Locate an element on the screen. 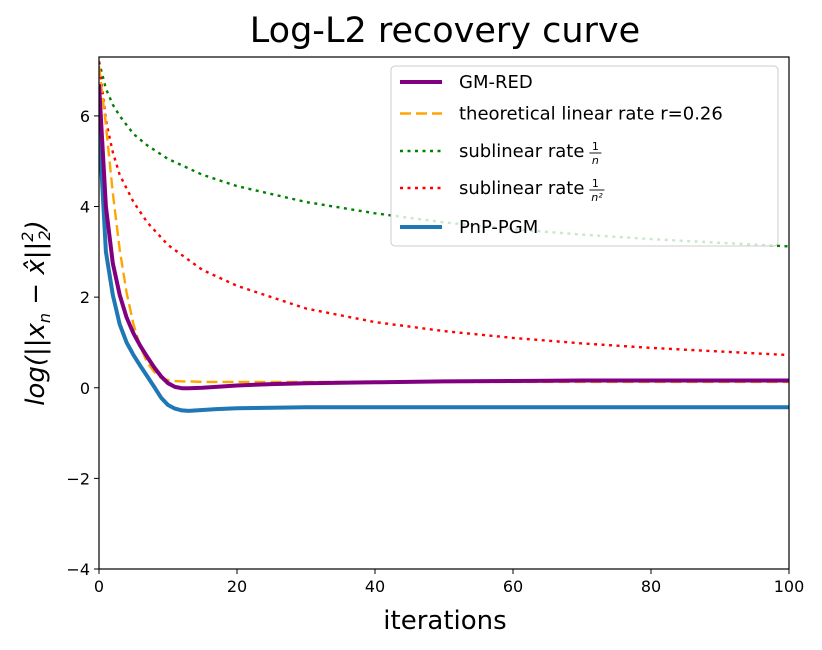  legend-label: PnP-PGM is located at coordinates (498, 227).